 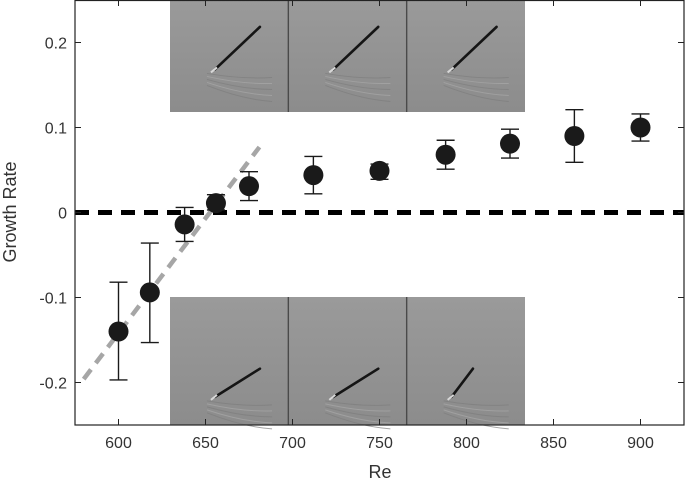 What do you see at coordinates (292, 443) in the screenshot?
I see `x-tick-label: 700` at bounding box center [292, 443].